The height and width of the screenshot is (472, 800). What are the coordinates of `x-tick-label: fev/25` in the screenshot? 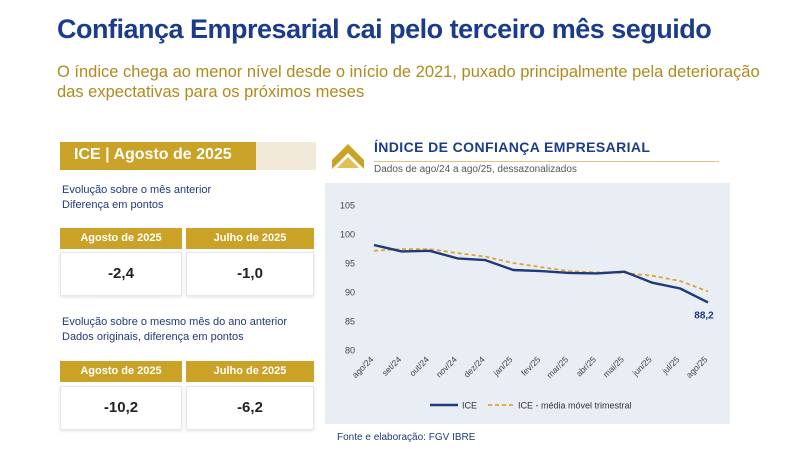 It's located at (531, 366).